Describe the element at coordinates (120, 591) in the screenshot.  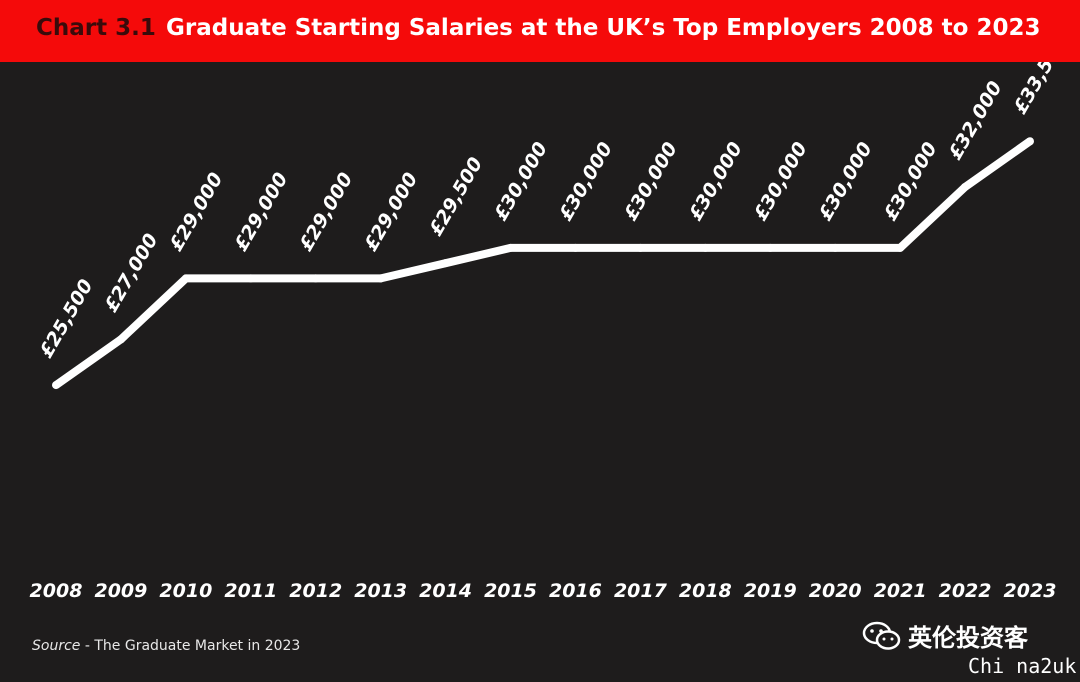
I see `x-tick-label: 2009` at that location.